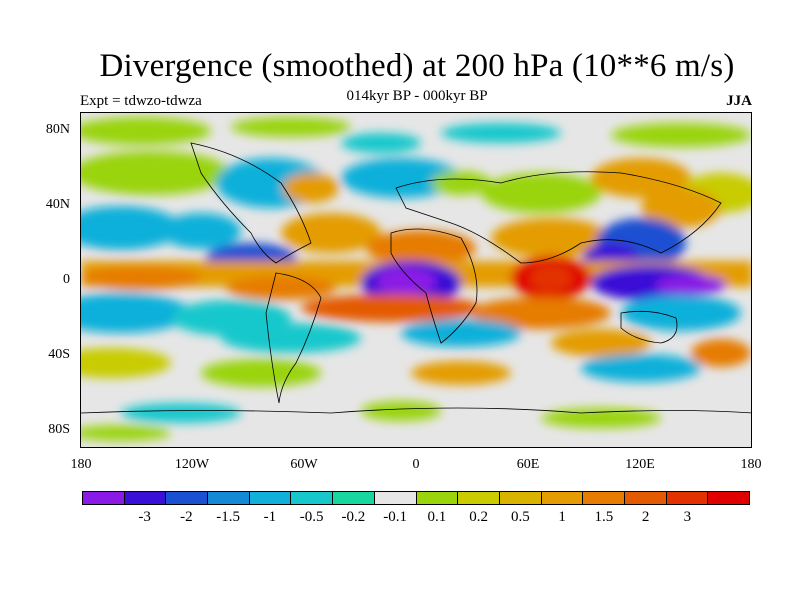 The height and width of the screenshot is (600, 800). Describe the element at coordinates (311, 517) in the screenshot. I see `colorbar-label: -0.5` at that location.